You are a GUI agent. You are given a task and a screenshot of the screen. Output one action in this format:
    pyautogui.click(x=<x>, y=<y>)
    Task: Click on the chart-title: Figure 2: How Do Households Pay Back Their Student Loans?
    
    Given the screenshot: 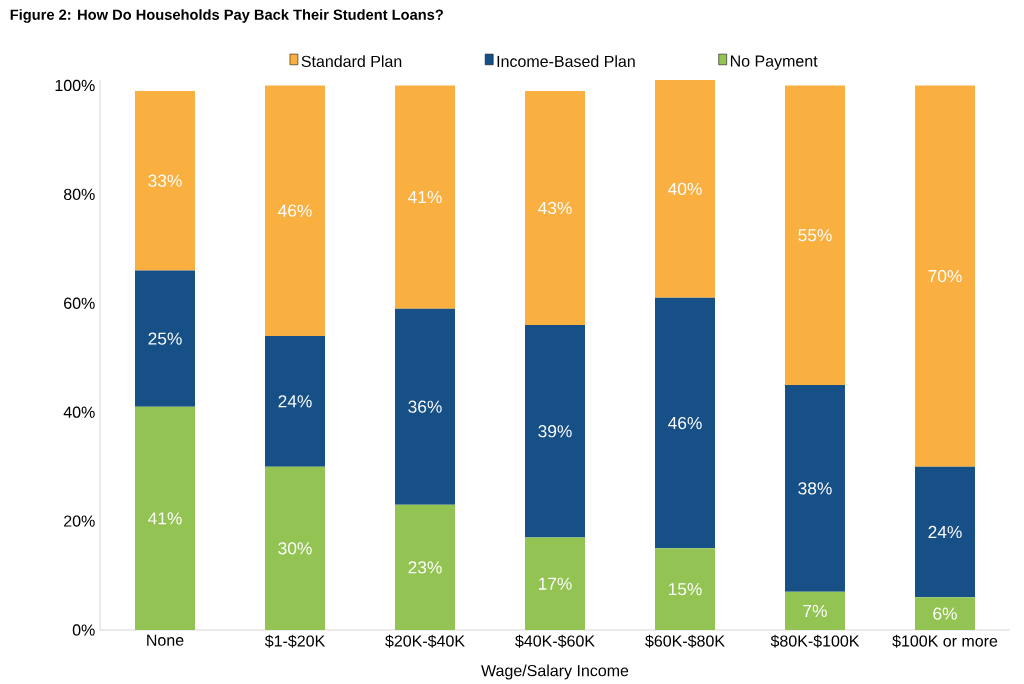 What is the action you would take?
    pyautogui.click(x=226, y=16)
    